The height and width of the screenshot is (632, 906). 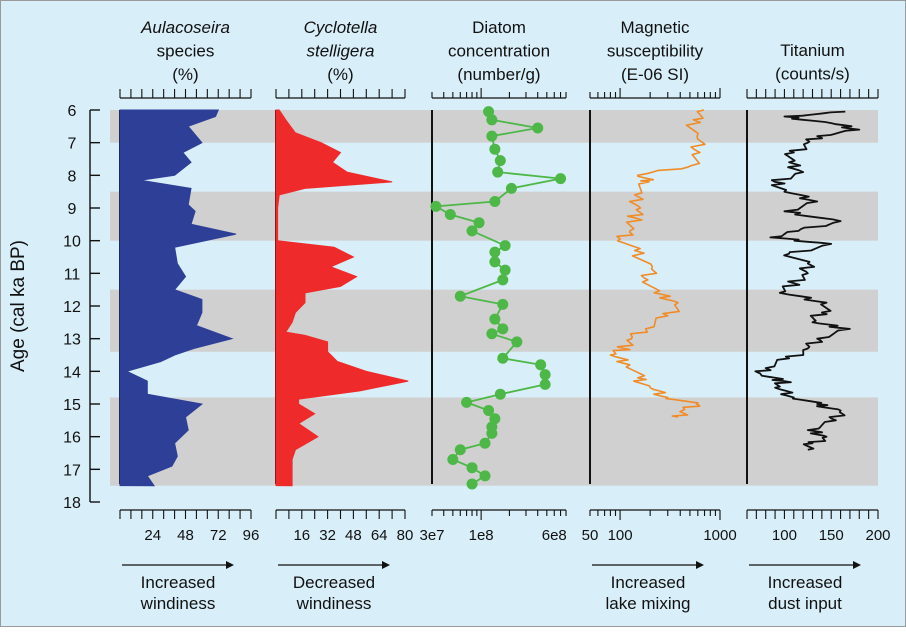 What do you see at coordinates (72, 111) in the screenshot?
I see `age-tick-label: 6` at bounding box center [72, 111].